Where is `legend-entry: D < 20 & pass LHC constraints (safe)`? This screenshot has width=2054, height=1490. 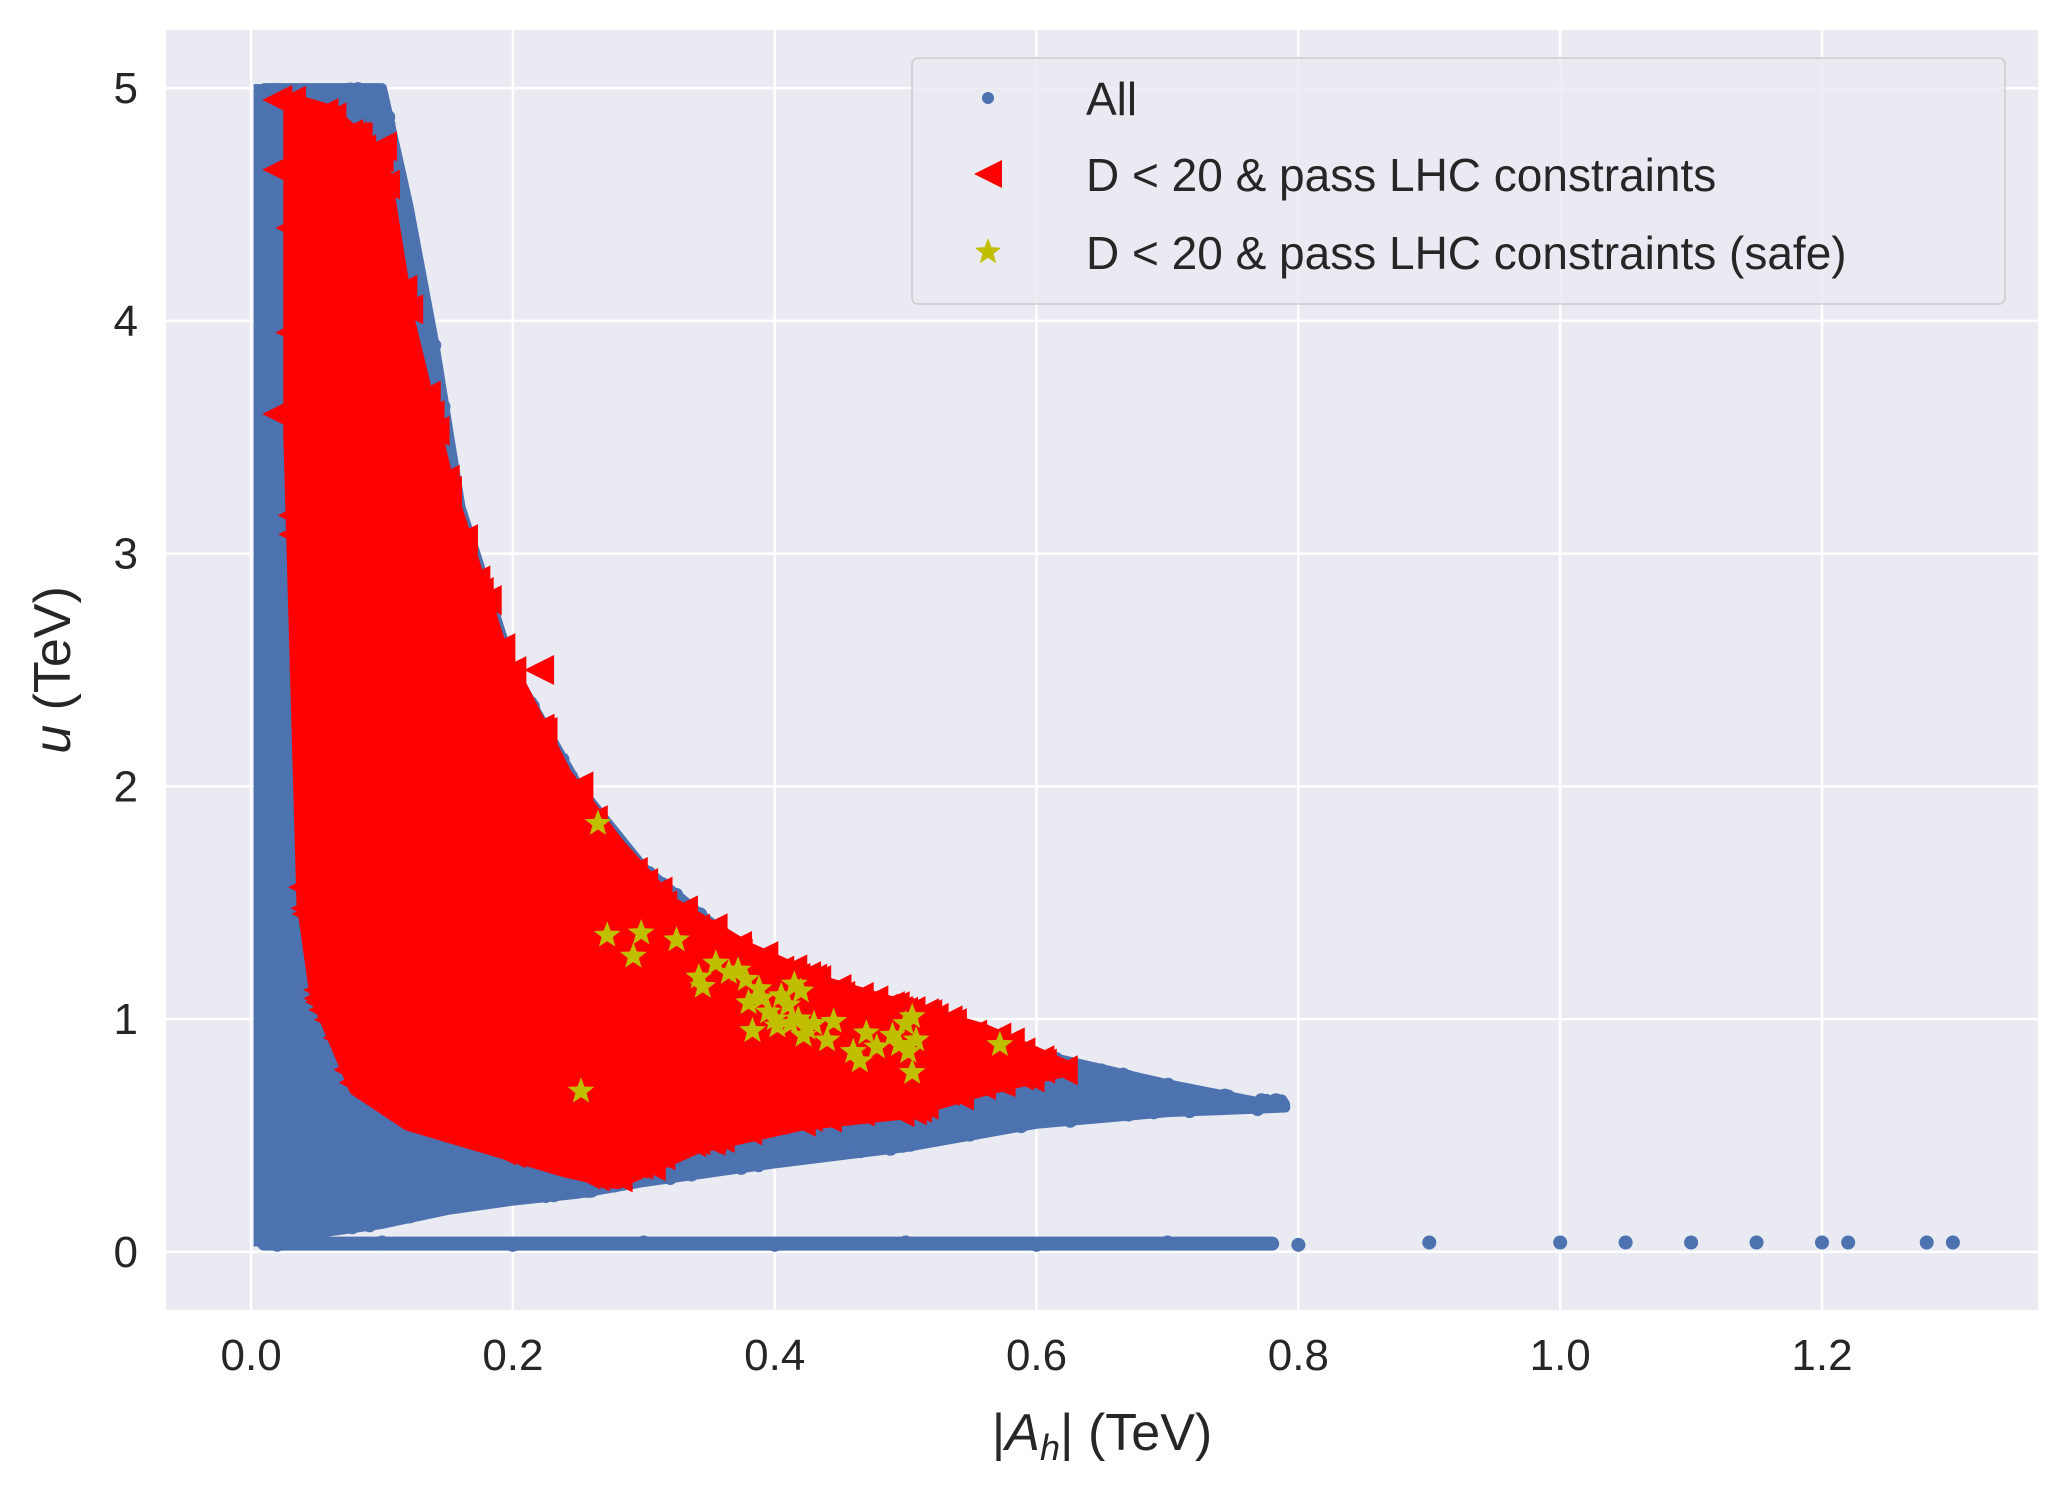 legend-entry: D < 20 & pass LHC constraints (safe) is located at coordinates (1410, 253).